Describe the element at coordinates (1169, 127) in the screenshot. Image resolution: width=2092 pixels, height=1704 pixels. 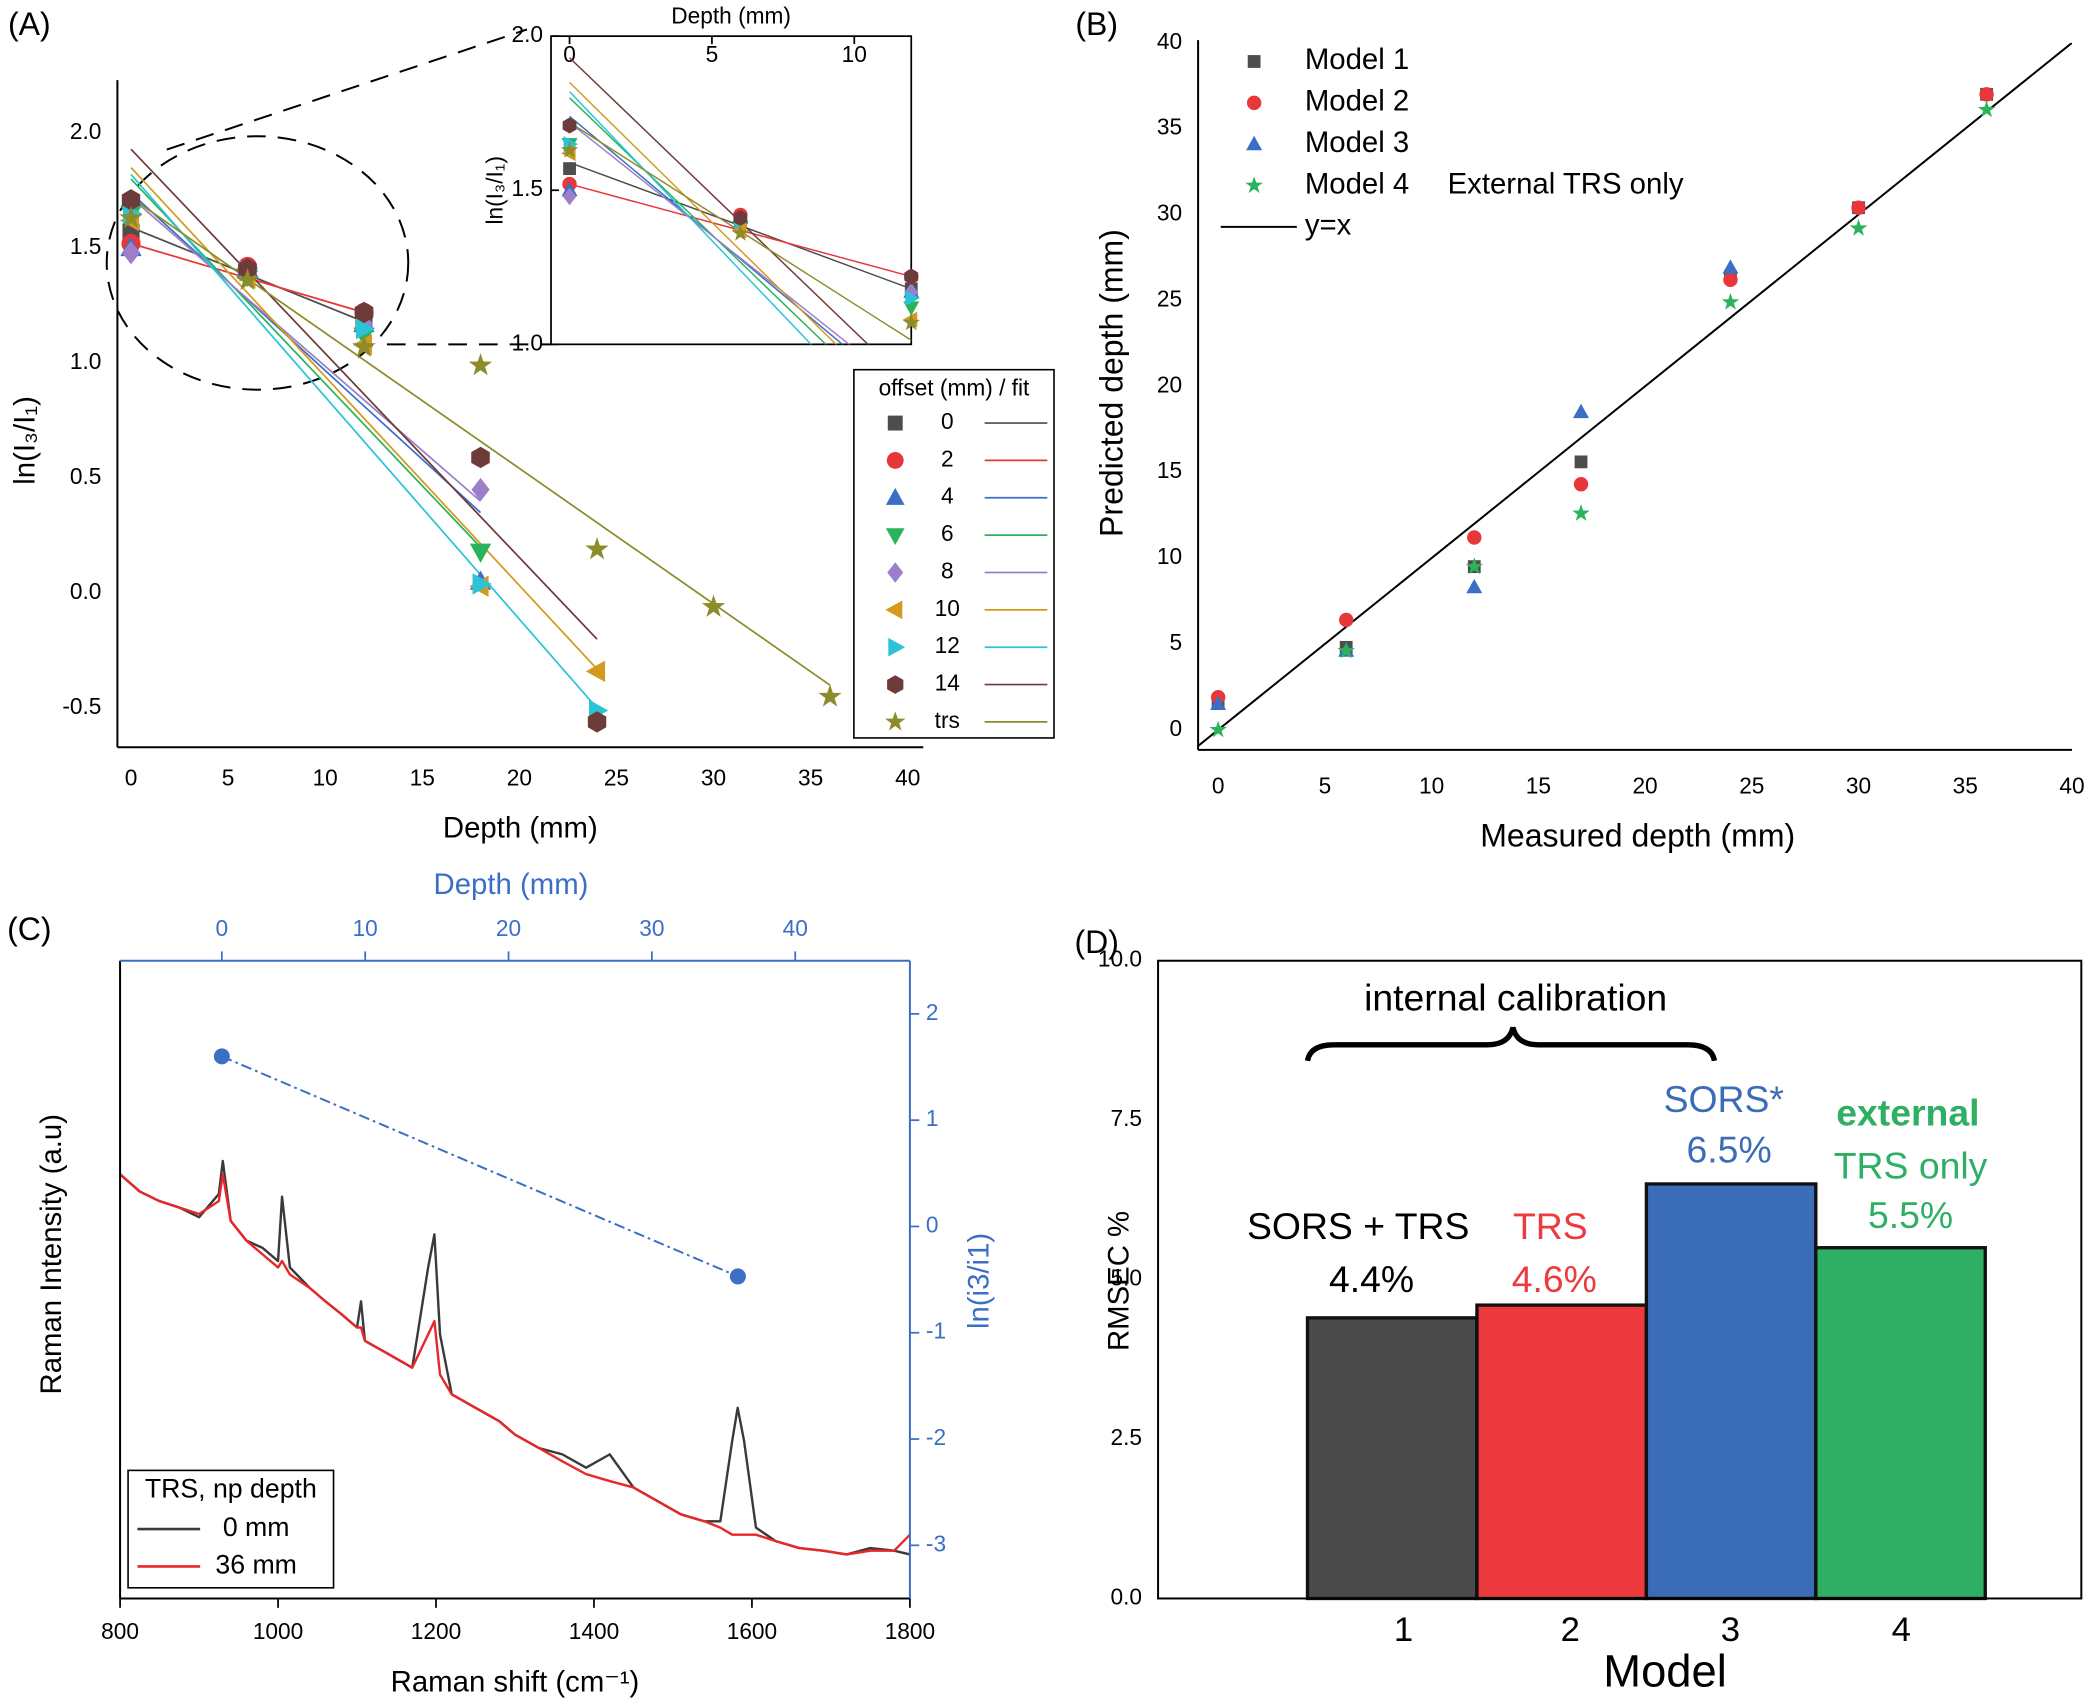
I see `y-tick-label: 35` at that location.